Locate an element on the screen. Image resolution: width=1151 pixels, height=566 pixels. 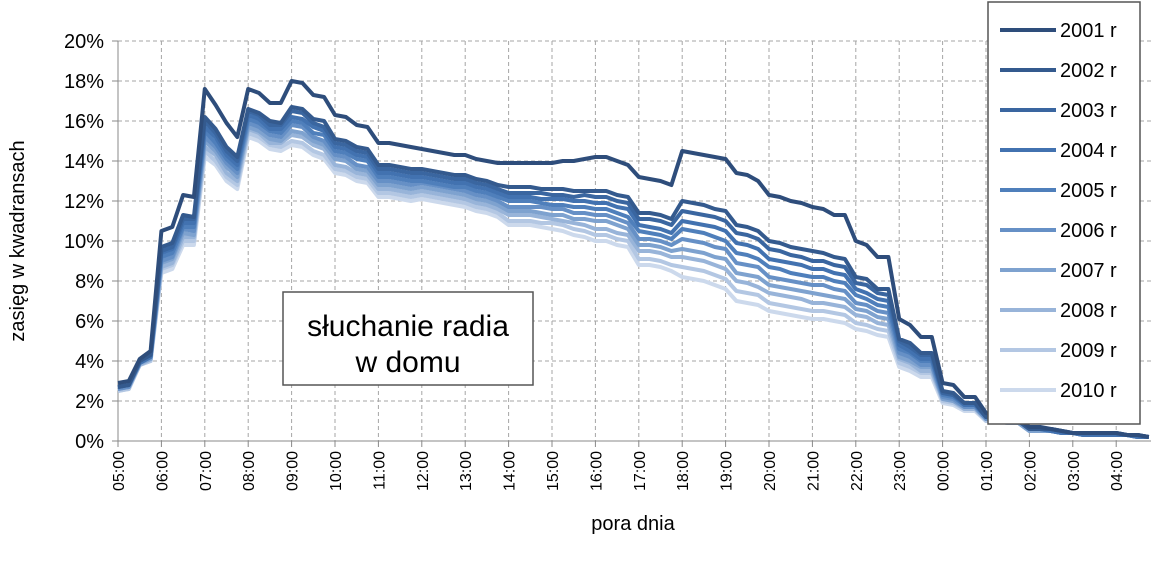
annotation-text: w domu is located at coordinates (407, 362).